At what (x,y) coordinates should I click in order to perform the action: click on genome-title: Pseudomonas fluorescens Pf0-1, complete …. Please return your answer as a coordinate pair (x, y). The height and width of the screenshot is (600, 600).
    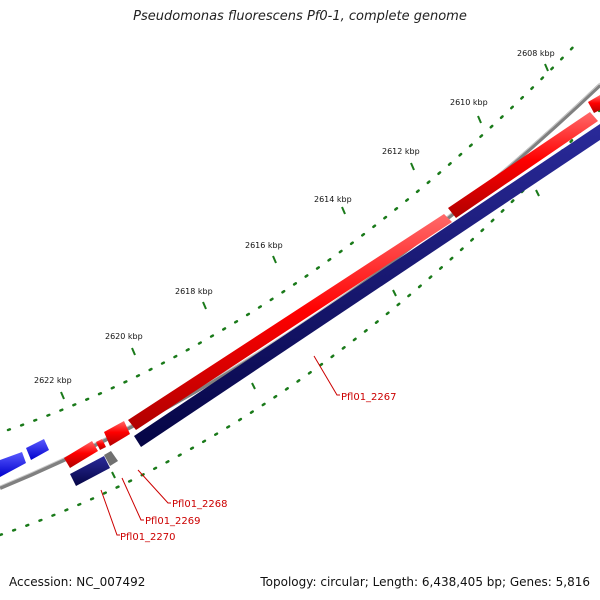
    Looking at the image, I should click on (300, 16).